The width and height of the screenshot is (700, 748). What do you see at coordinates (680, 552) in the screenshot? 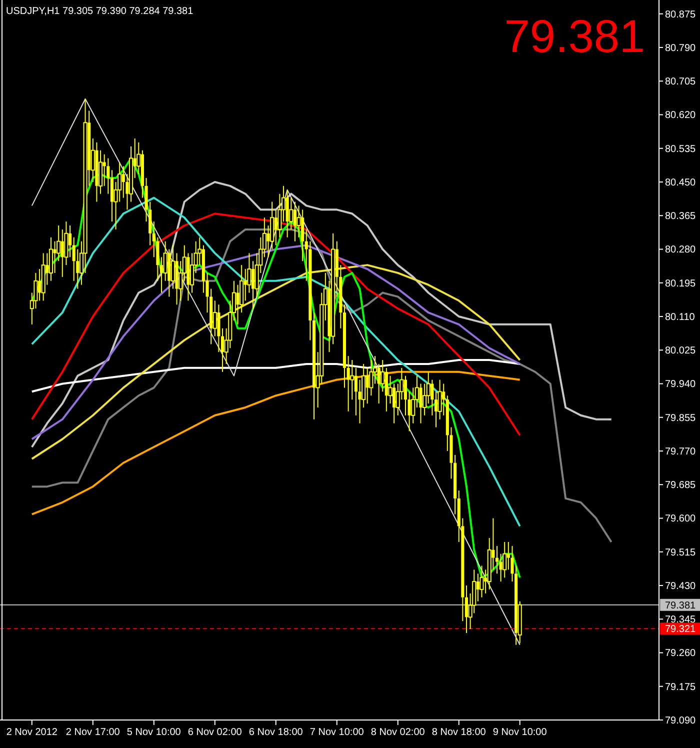
I see `y-tick-label: 79.515` at bounding box center [680, 552].